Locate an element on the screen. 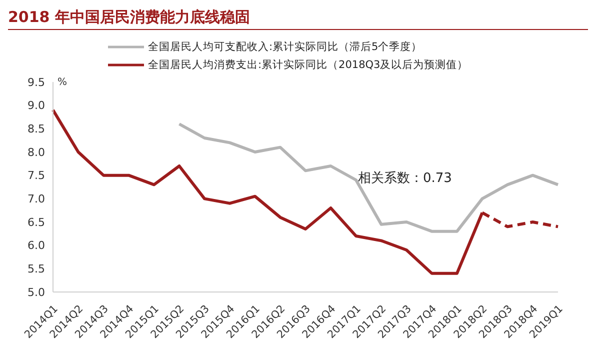  chart-title: 2018 年中国居民消费能力底线稳固 is located at coordinates (298, 19).